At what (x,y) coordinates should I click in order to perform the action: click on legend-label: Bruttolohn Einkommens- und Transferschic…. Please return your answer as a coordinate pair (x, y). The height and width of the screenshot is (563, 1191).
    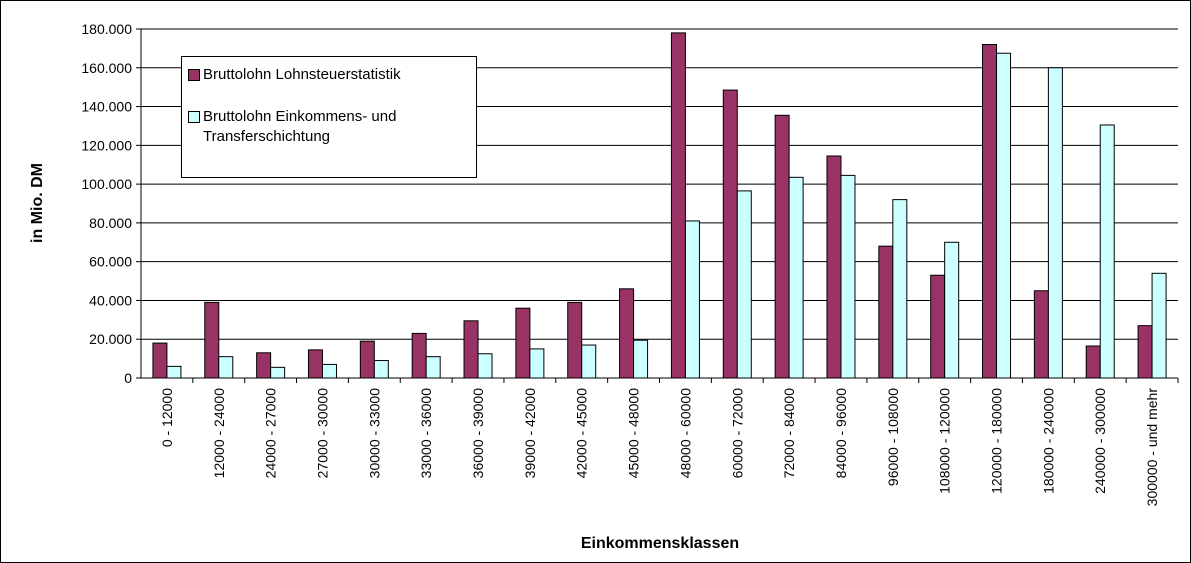
    Looking at the image, I should click on (300, 126).